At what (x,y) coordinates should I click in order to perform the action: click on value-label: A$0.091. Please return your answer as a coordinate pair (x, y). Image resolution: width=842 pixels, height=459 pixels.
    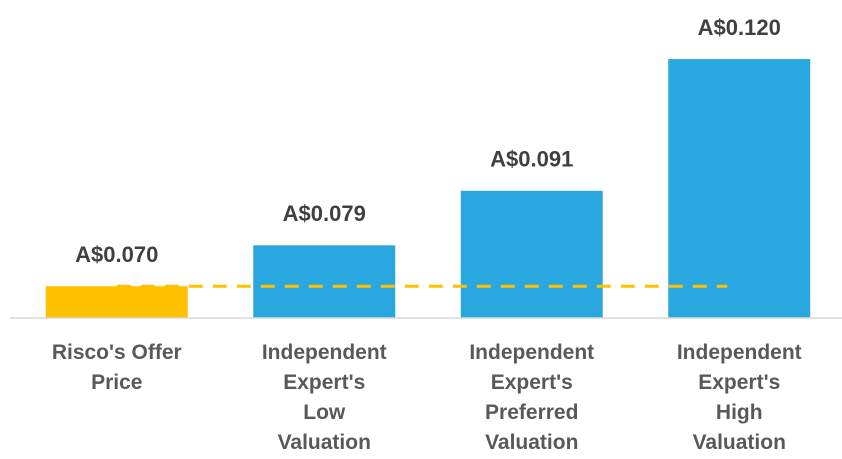
    Looking at the image, I should click on (531, 159).